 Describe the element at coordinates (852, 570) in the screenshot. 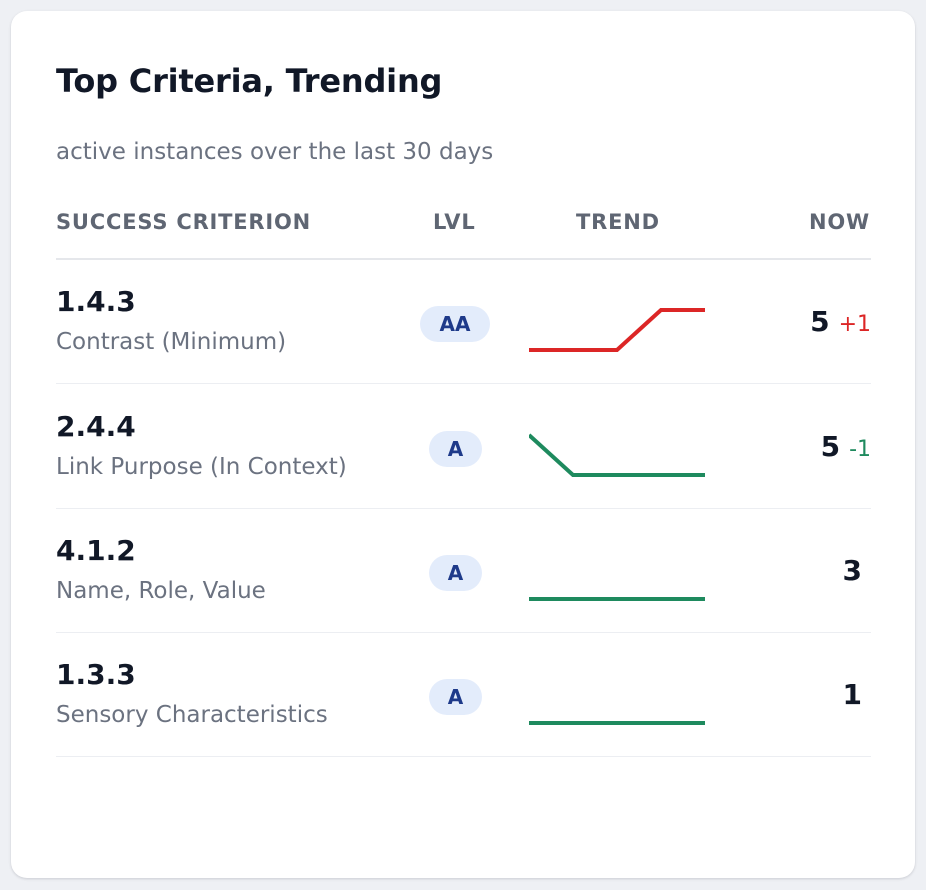

I see `now-count: 3` at that location.